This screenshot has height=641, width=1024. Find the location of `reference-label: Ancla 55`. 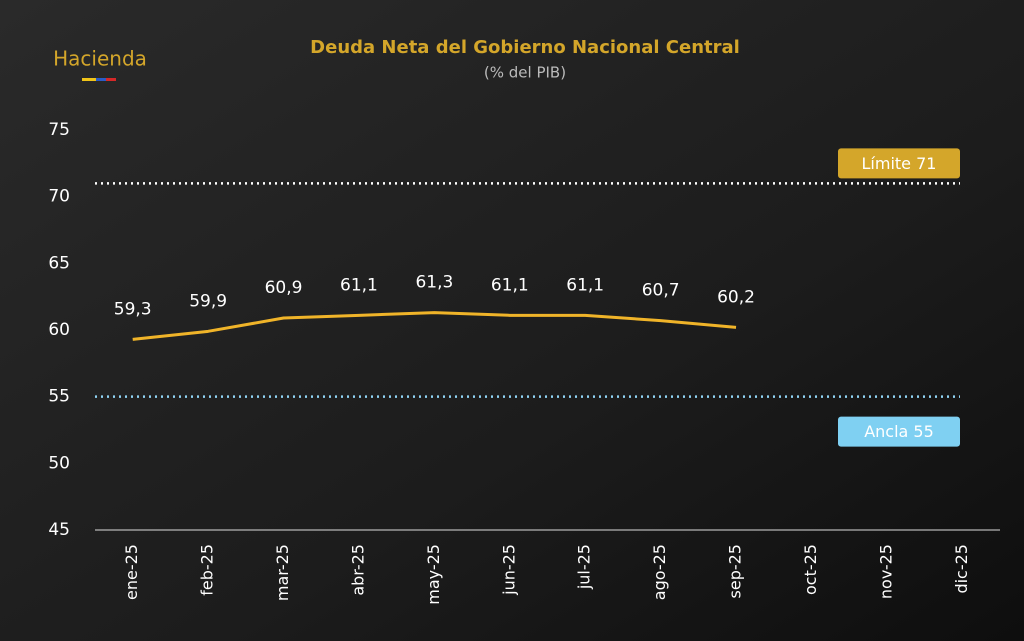

reference-label: Ancla 55 is located at coordinates (899, 431).